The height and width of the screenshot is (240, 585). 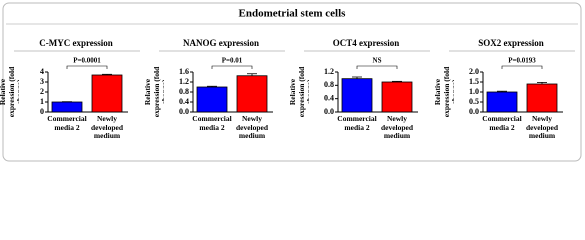 I want to click on chart-title: SOX2 expression, so click(x=511, y=43).